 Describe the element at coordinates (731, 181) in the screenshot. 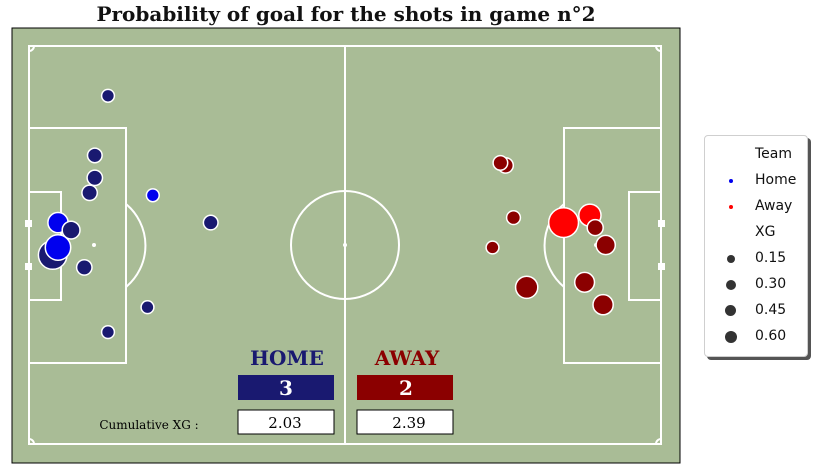

I see `home-marker-icon` at that location.